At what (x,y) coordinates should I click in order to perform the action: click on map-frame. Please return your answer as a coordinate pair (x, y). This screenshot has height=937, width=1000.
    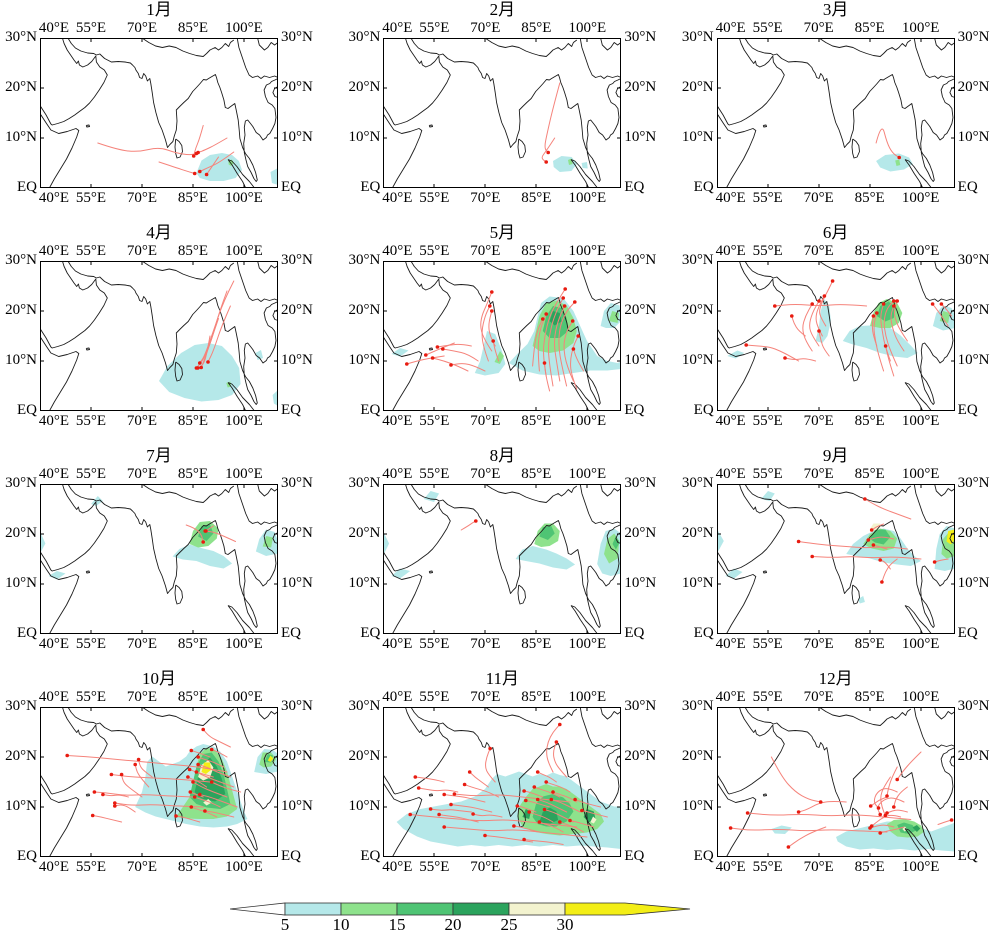
    Looking at the image, I should click on (159, 113).